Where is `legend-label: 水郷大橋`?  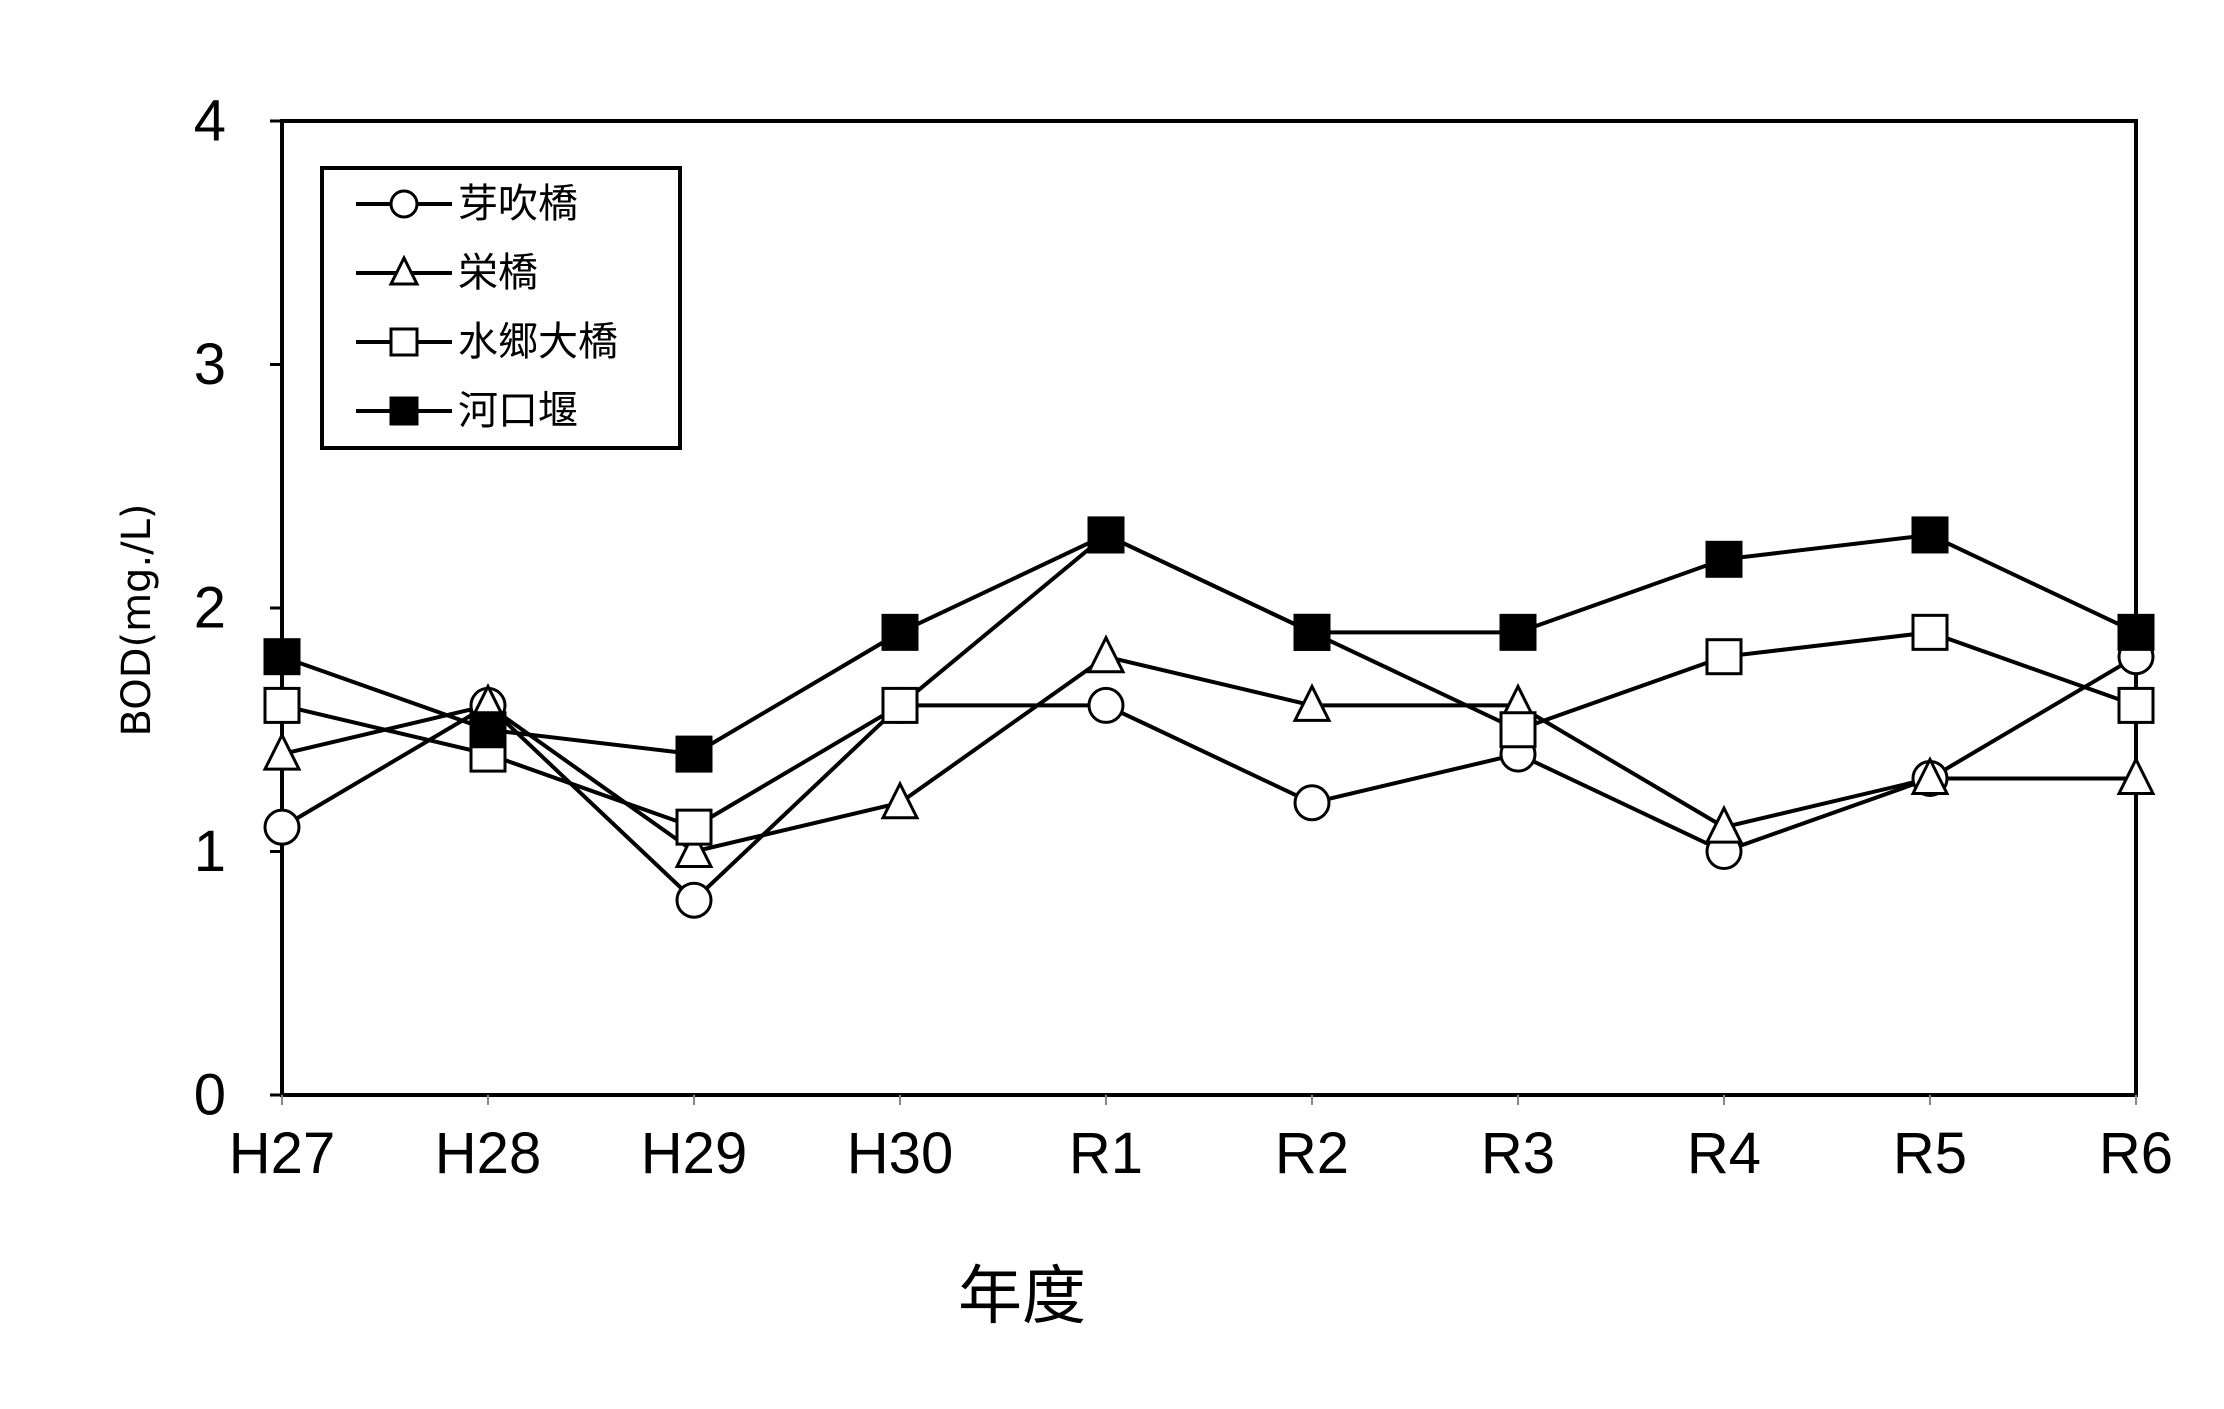
legend-label: 水郷大橋 is located at coordinates (538, 342).